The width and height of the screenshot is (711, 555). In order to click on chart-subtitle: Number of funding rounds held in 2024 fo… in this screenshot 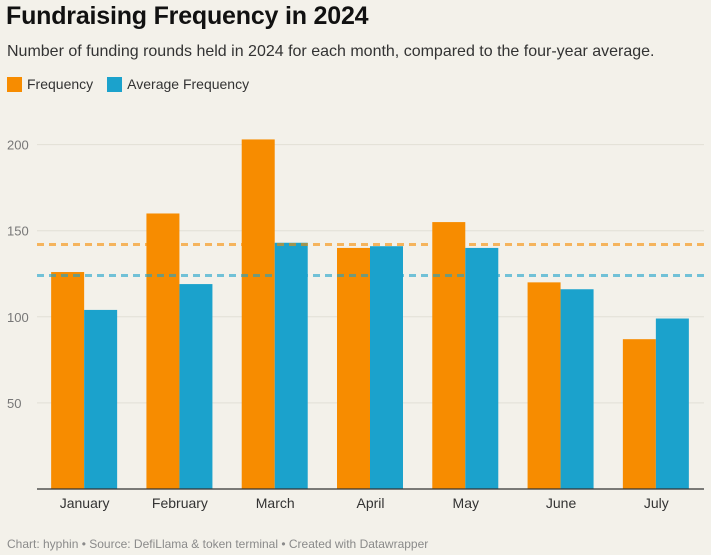, I will do `click(331, 51)`.